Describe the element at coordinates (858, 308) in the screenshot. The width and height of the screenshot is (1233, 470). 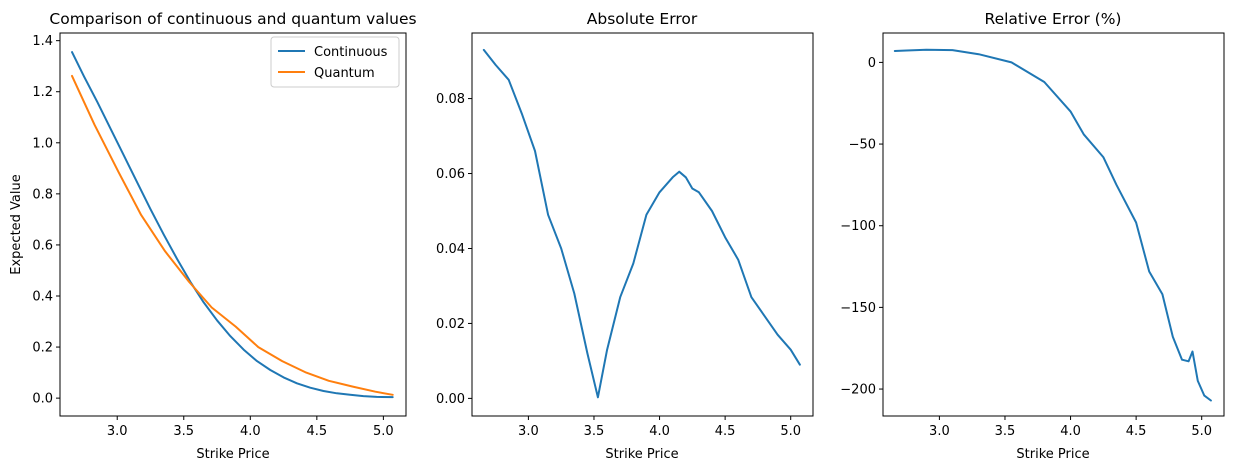
I see `y-tick-label: −150` at that location.